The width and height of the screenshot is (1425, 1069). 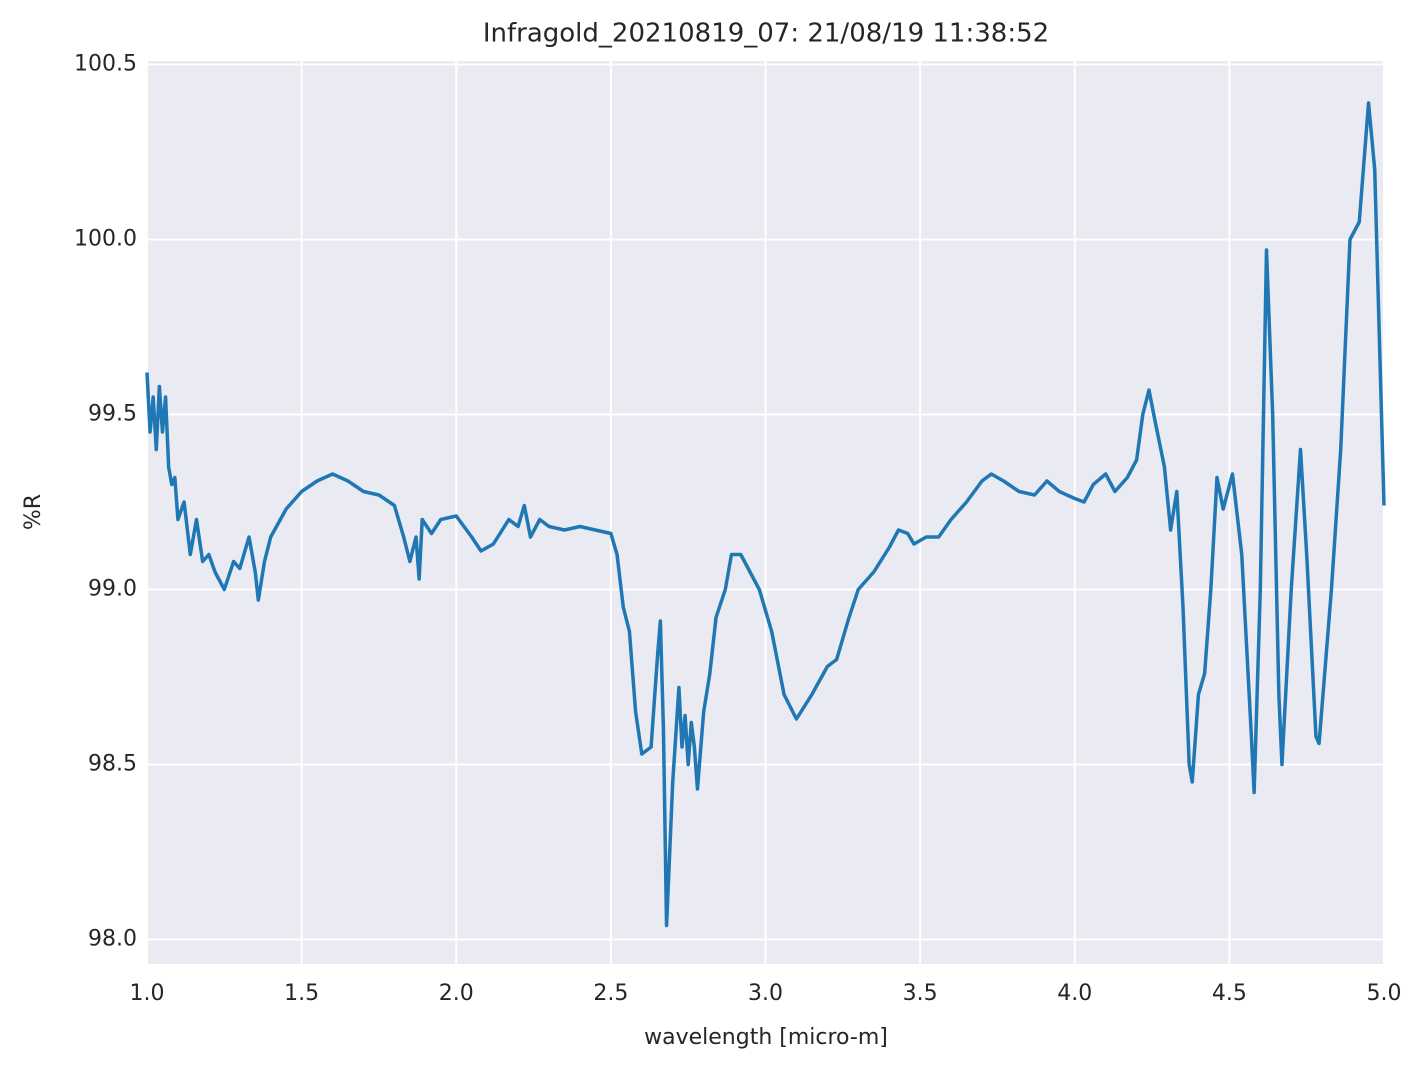 What do you see at coordinates (765, 993) in the screenshot?
I see `x-tick-label: 3.0` at bounding box center [765, 993].